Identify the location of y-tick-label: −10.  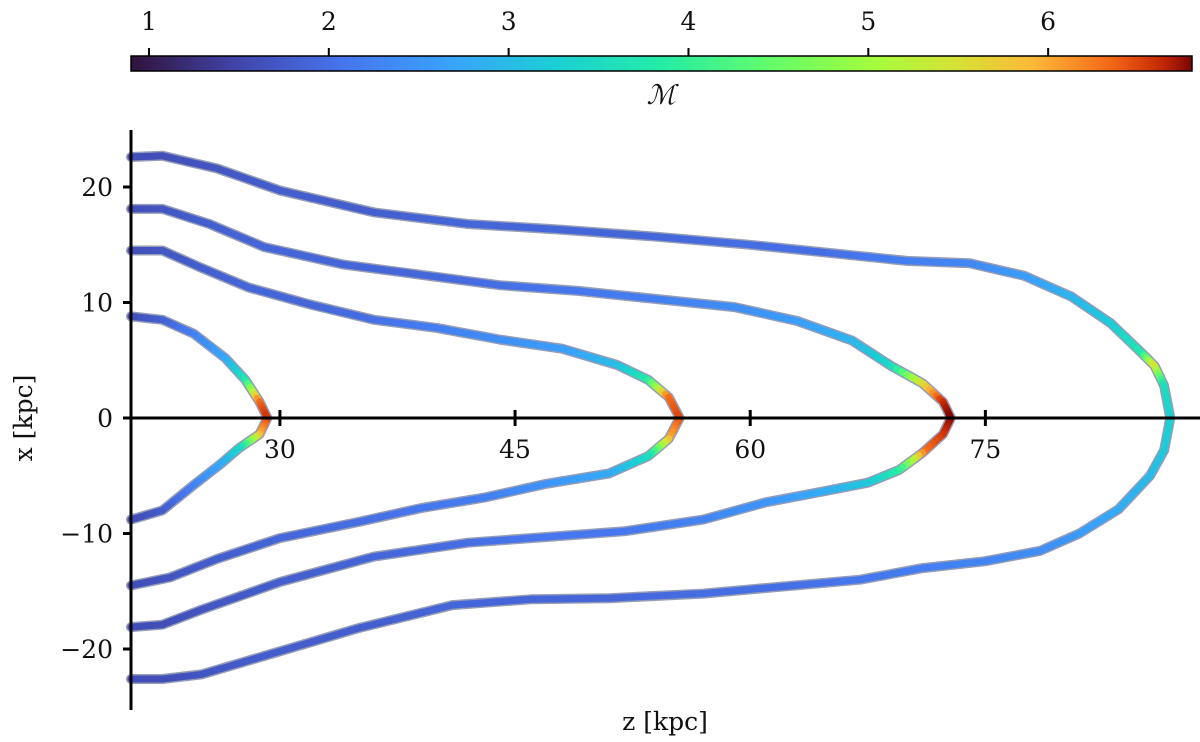
(86, 534).